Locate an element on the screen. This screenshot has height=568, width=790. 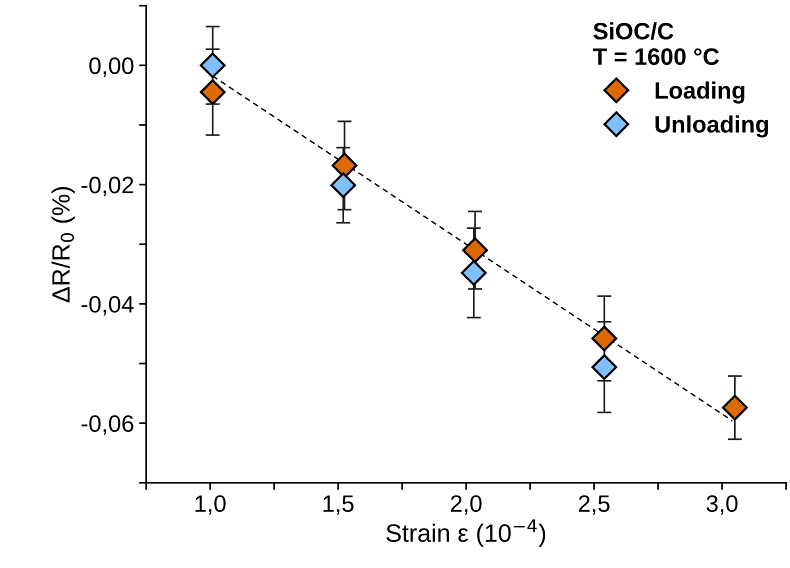
y-tick-label: -0,04 is located at coordinates (108, 306).